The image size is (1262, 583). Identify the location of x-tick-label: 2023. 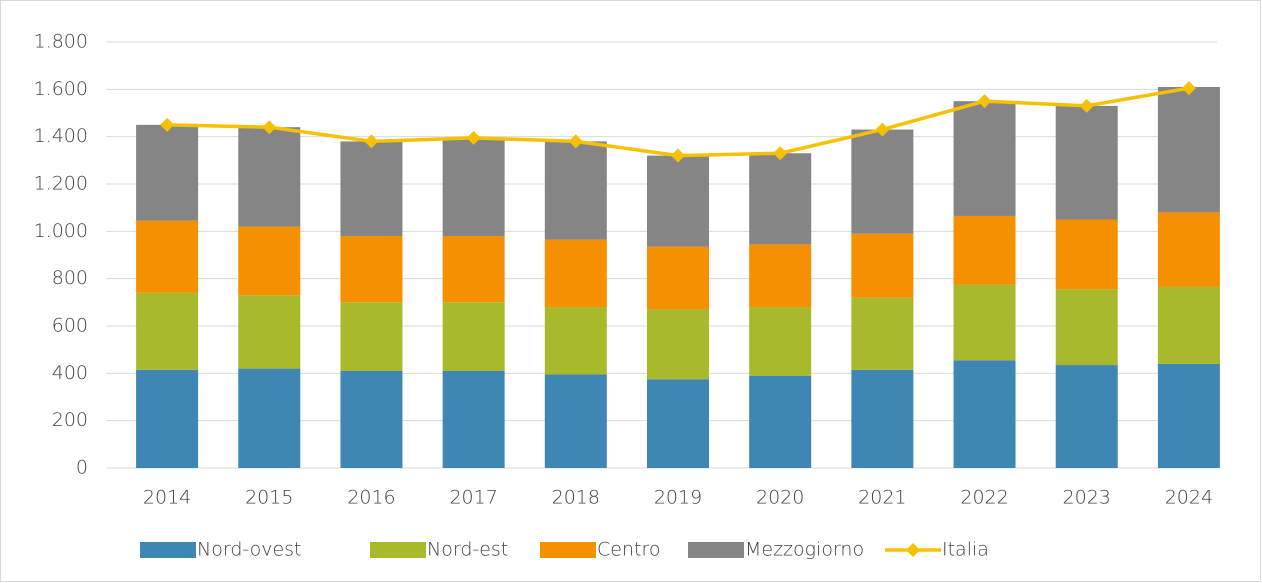
(1087, 498).